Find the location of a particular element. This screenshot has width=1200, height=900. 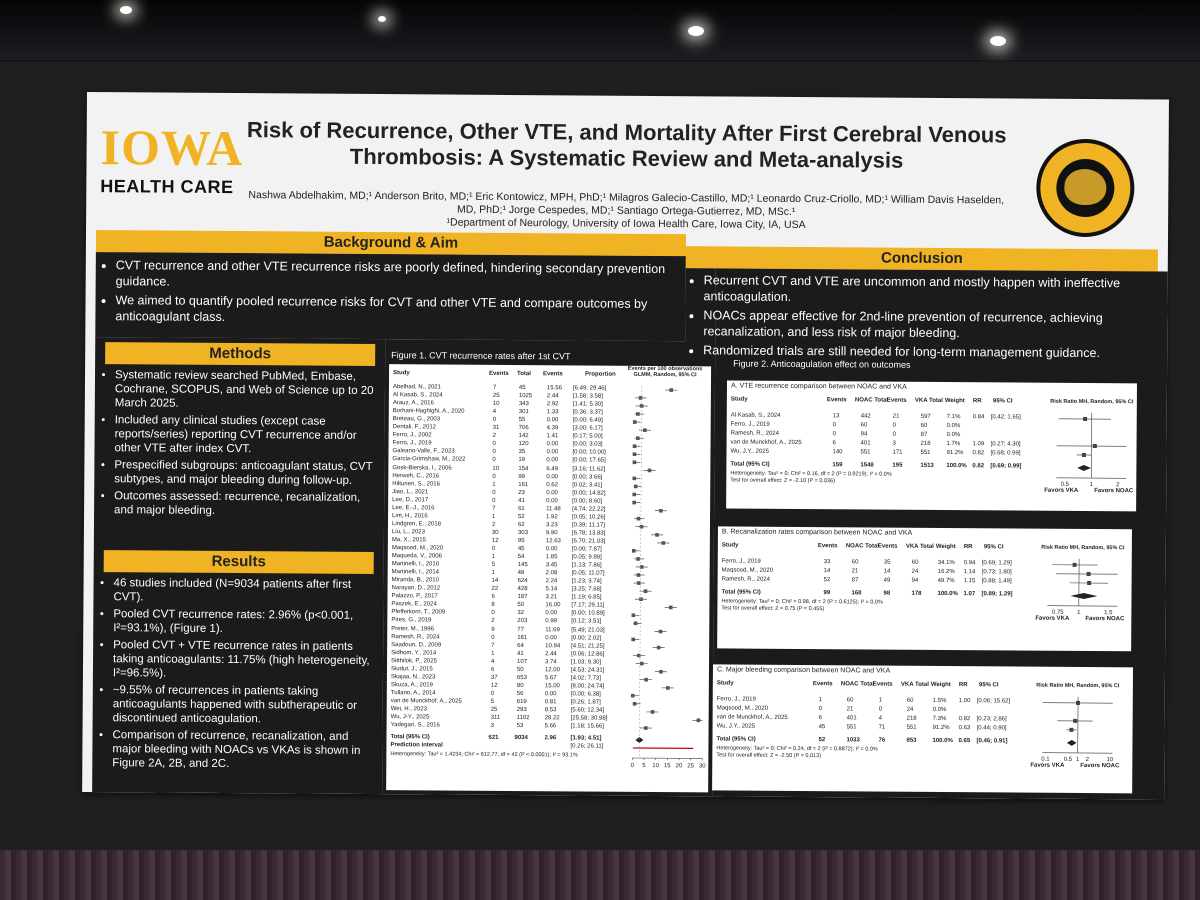

fig1-row-study: Sitthilok, P., 2025 is located at coordinates (414, 661).